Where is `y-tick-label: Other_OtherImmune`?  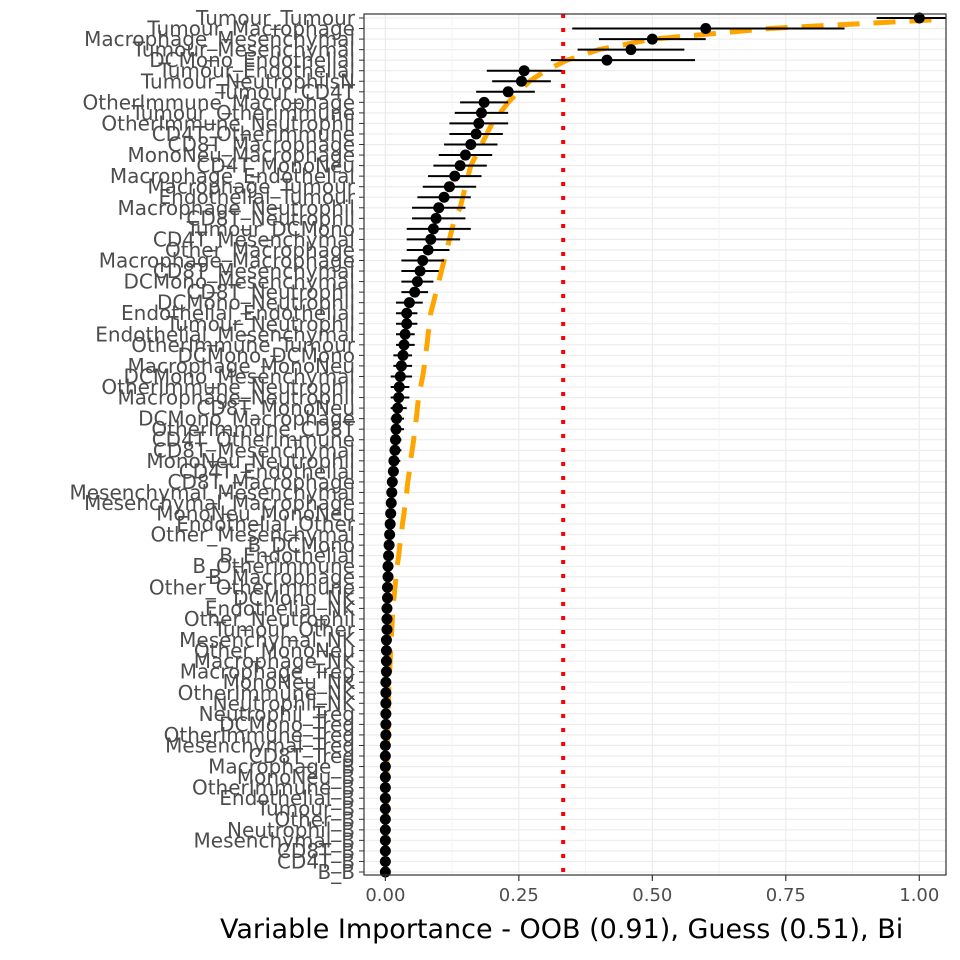
y-tick-label: Other_OtherImmune is located at coordinates (252, 587).